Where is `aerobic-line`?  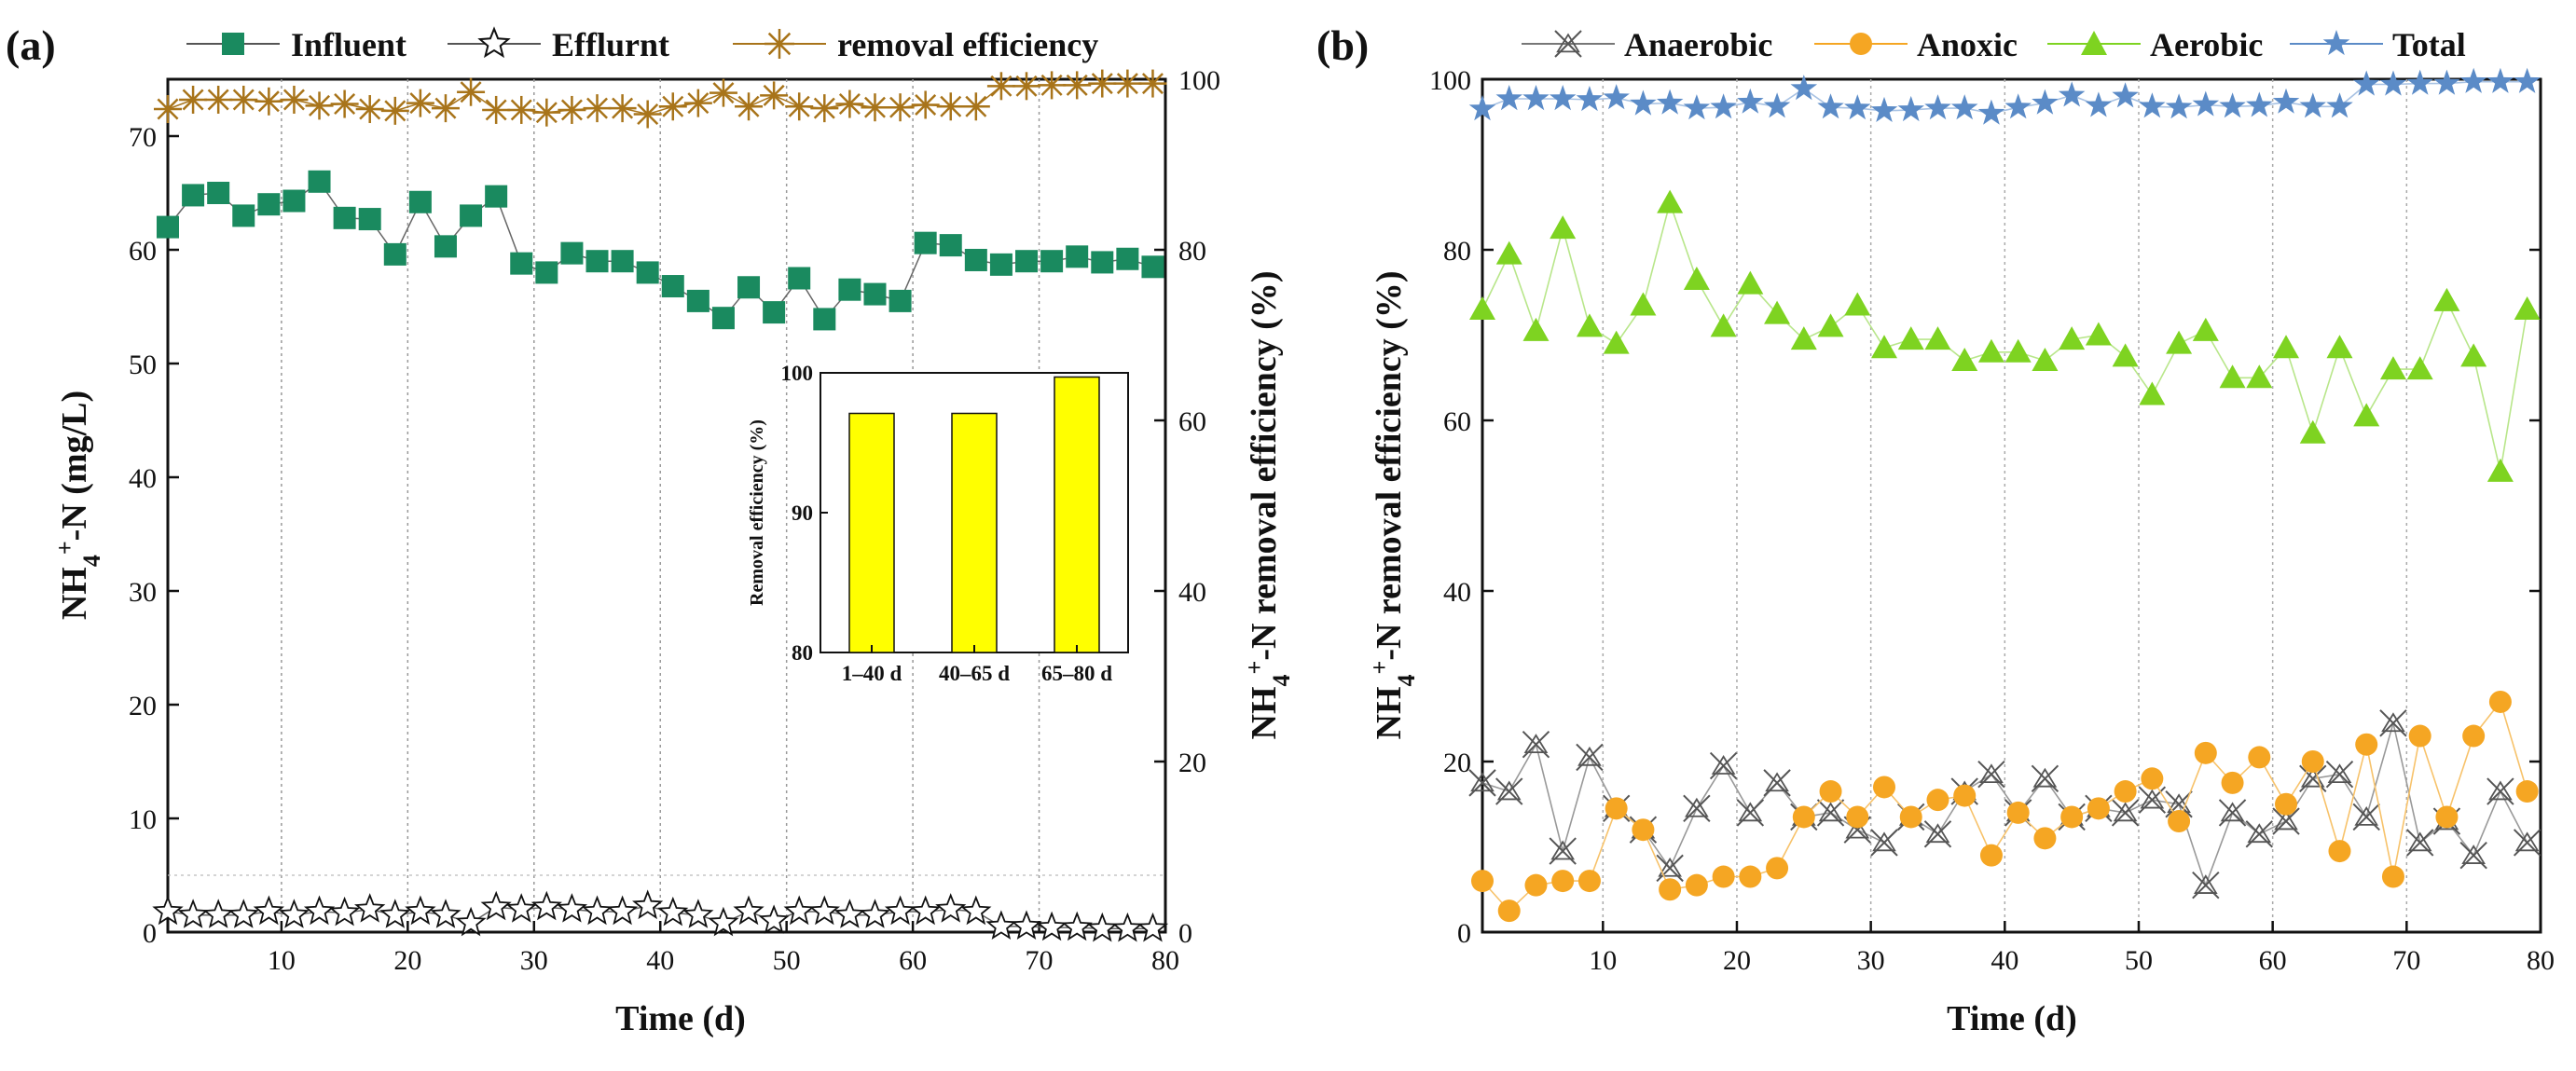
aerobic-line is located at coordinates (2005, 336).